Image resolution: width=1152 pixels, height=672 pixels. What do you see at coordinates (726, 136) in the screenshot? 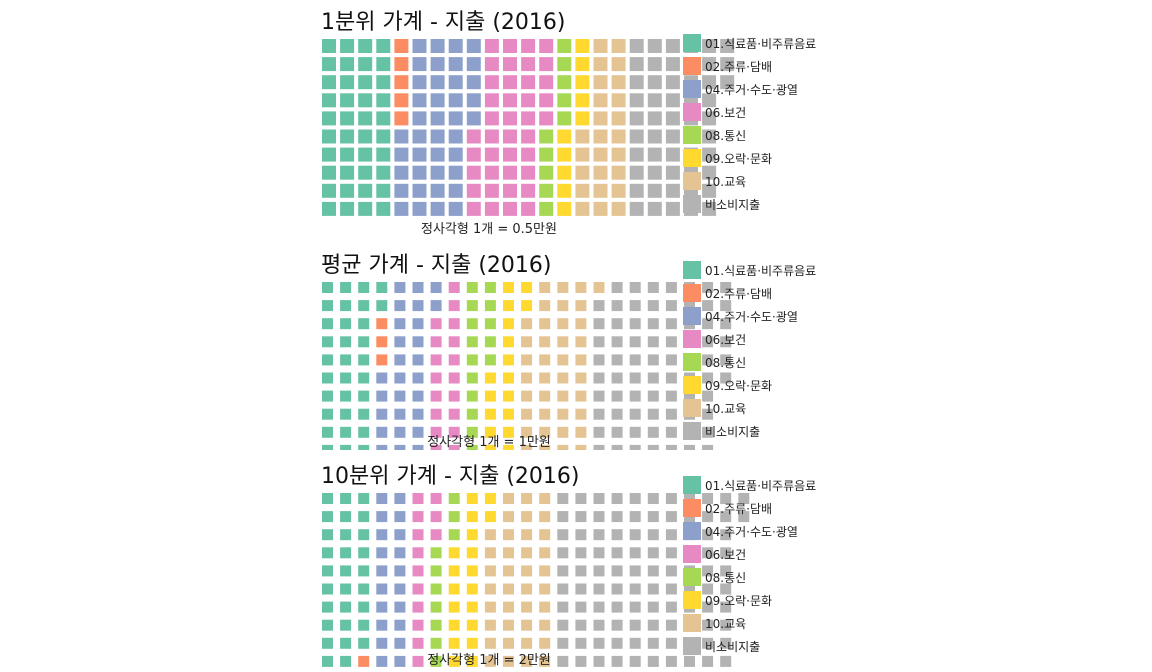
I see `legend-label: 08.통신` at bounding box center [726, 136].